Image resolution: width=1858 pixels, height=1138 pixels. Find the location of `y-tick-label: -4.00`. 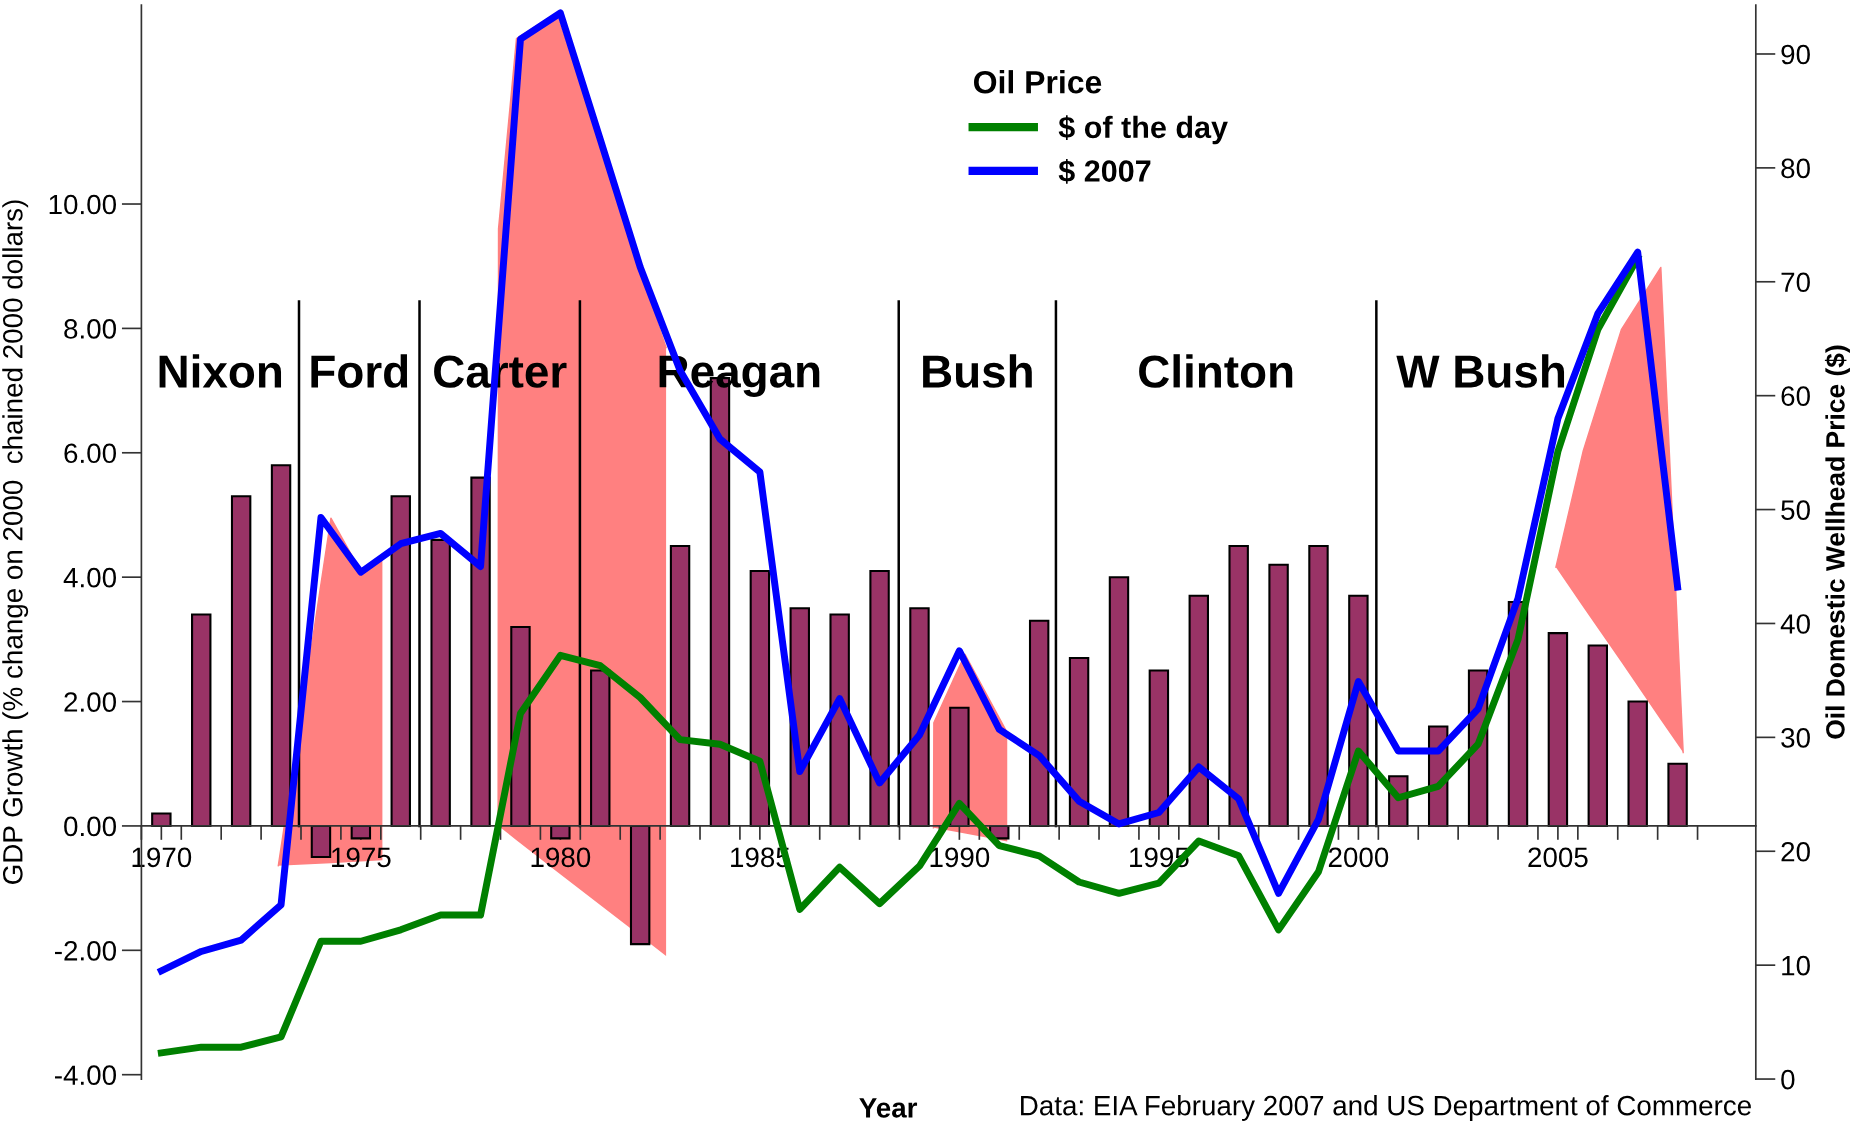

y-tick-label: -4.00 is located at coordinates (86, 1075).